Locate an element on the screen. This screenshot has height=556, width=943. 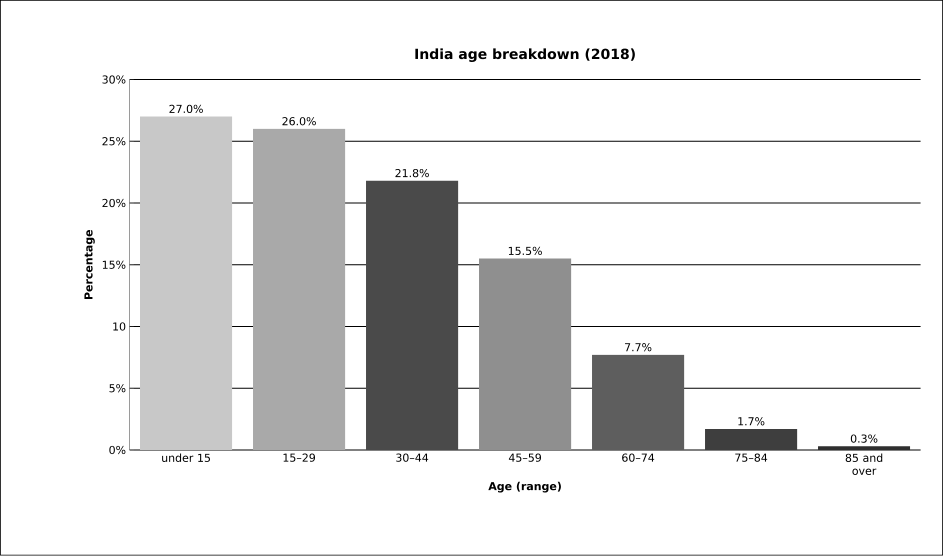
y-axis-title: Percentage is located at coordinates (89, 265).